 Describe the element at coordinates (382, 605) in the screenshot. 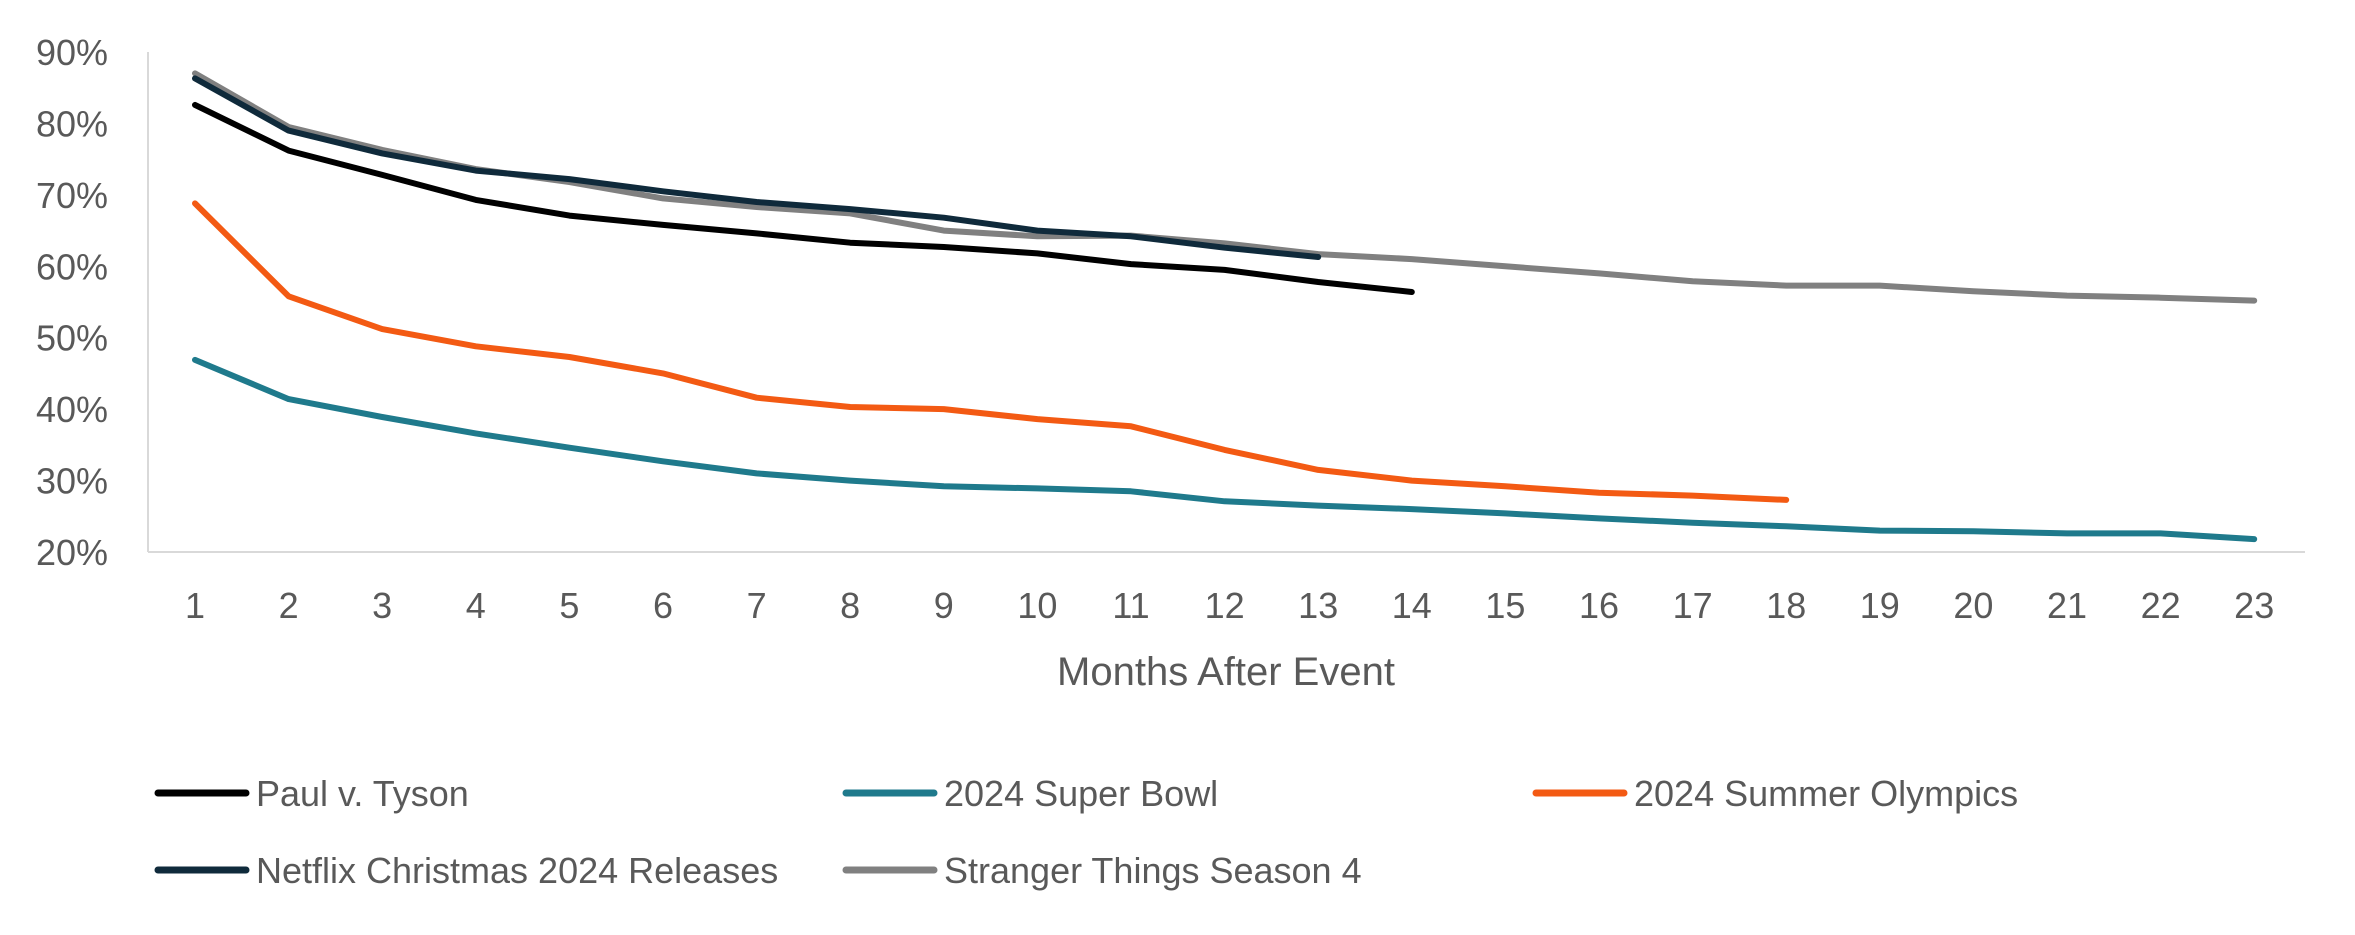

I see `x-tick-label: 3` at that location.